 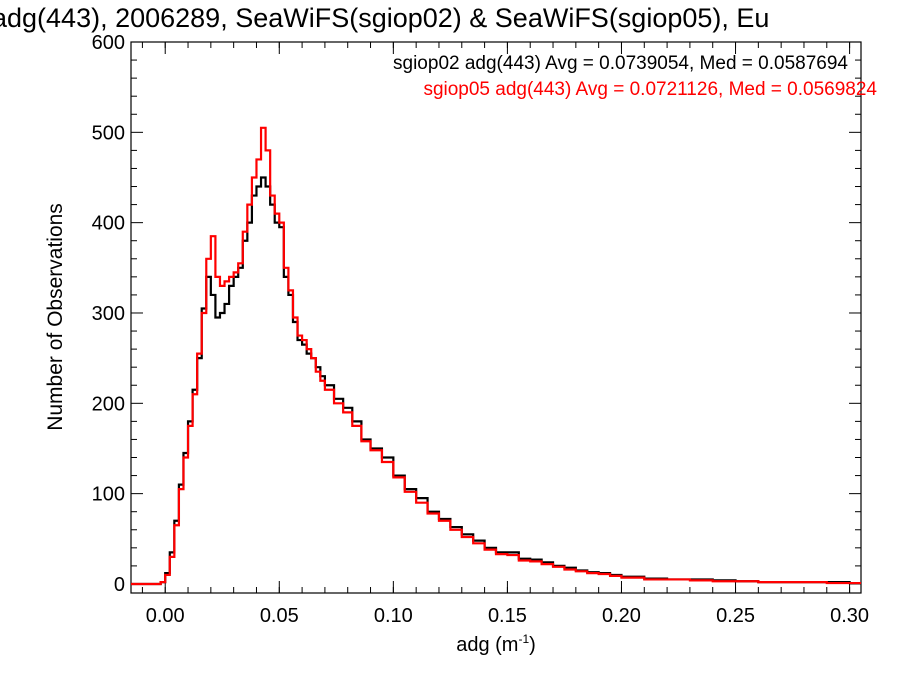 What do you see at coordinates (108, 495) in the screenshot?
I see `y-tick-label: 100` at bounding box center [108, 495].